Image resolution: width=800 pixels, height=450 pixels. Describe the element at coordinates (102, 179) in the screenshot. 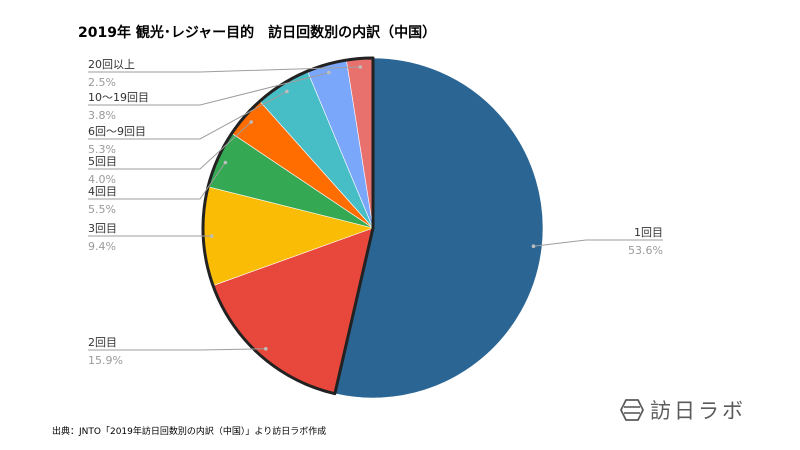

I see `label-value-slice-5: 4.0%` at that location.